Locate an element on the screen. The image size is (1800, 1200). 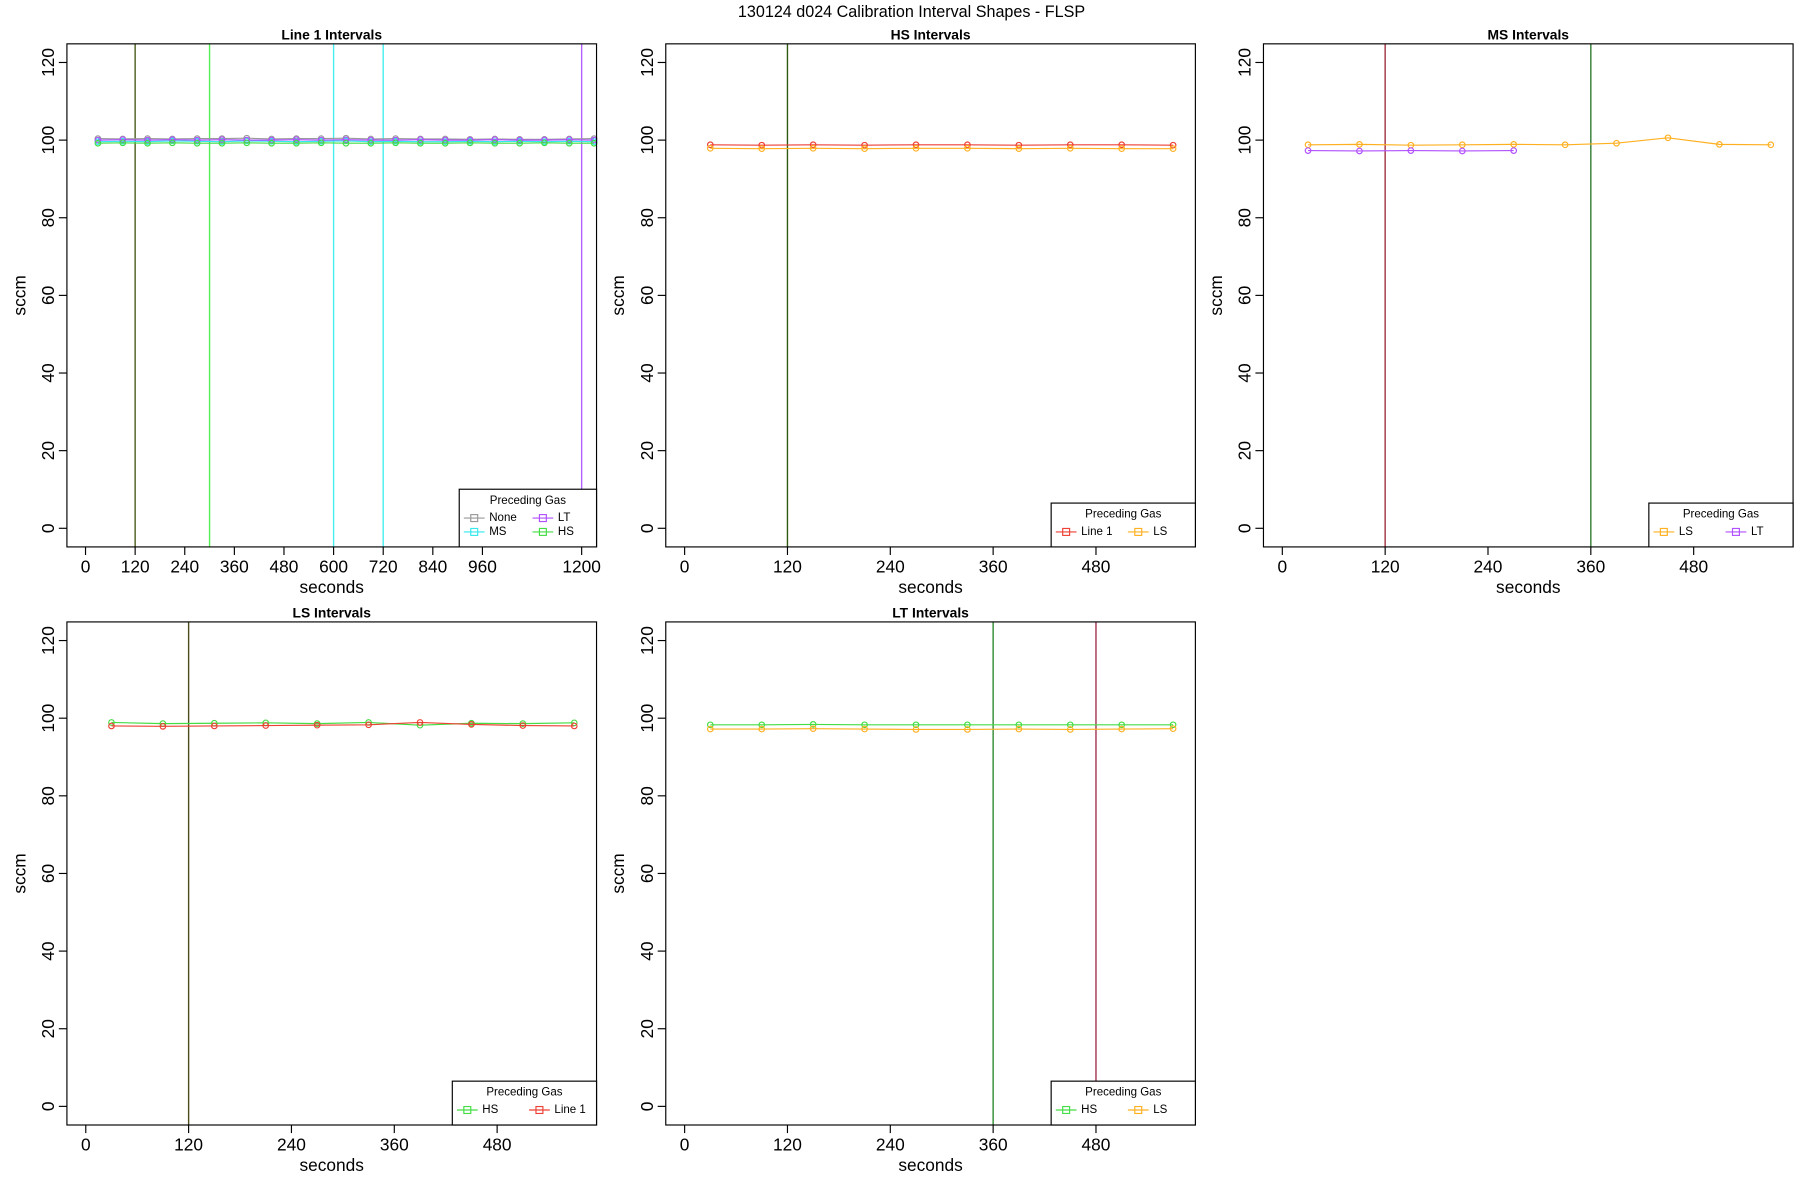
legend-label: LS is located at coordinates (1160, 1110).